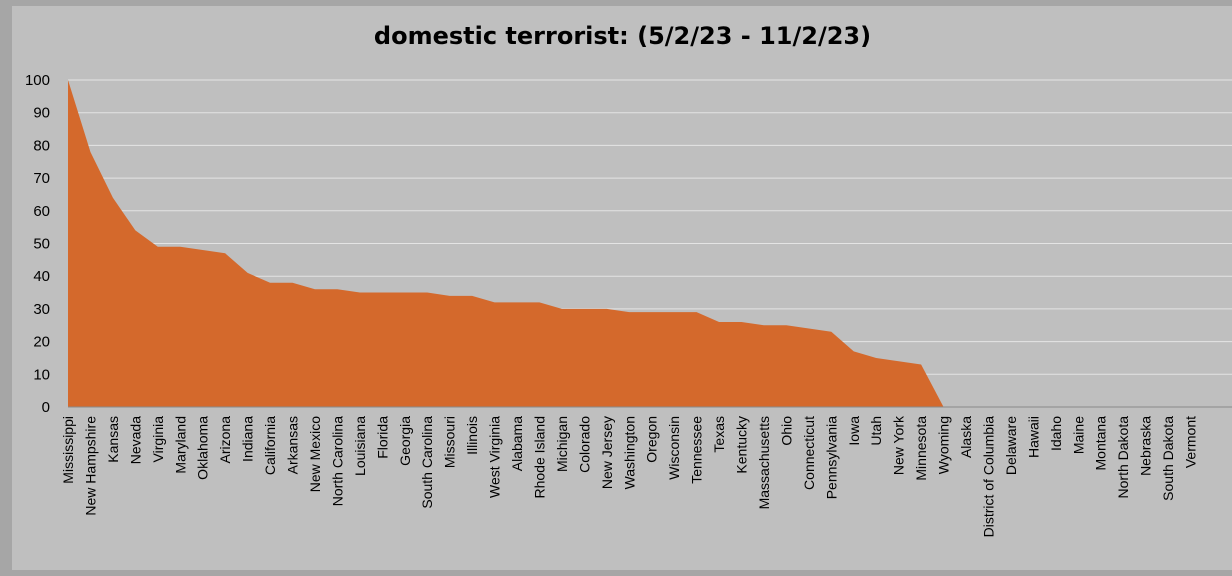  Describe the element at coordinates (1168, 458) in the screenshot. I see `x-tick-label: South Dakota` at that location.